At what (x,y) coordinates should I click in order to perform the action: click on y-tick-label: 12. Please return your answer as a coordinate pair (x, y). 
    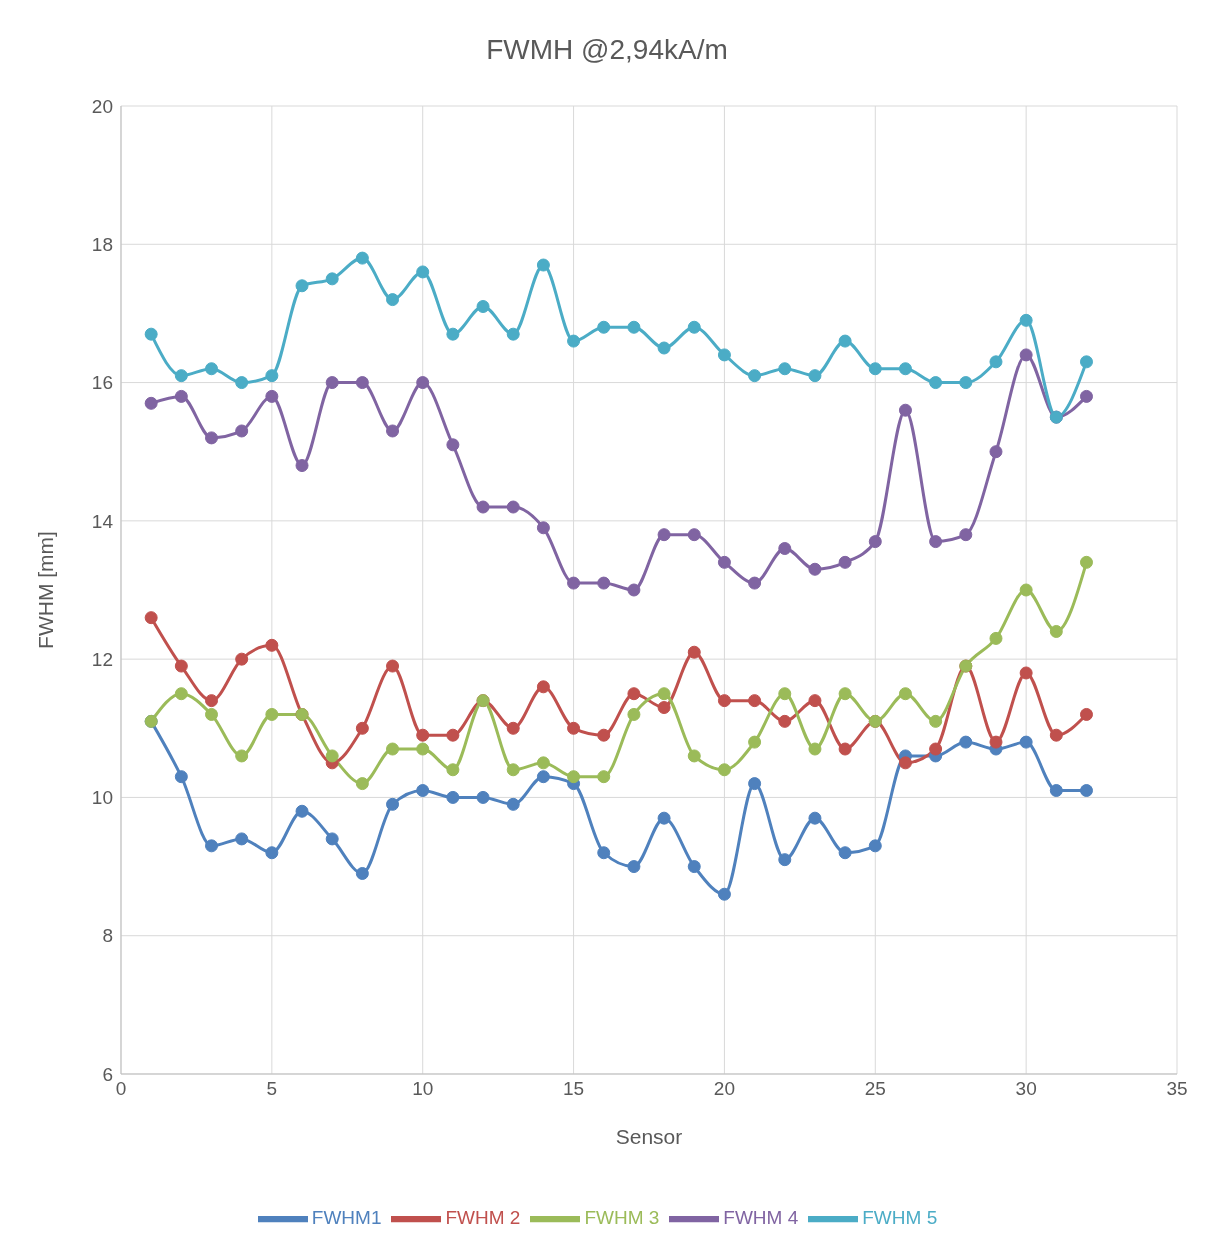
    Looking at the image, I should click on (102, 659).